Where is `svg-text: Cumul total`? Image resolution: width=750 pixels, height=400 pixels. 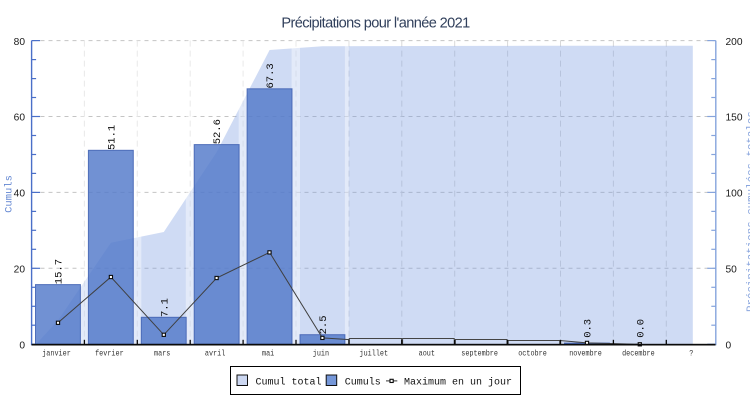
svg-text: Cumul total is located at coordinates (289, 383).